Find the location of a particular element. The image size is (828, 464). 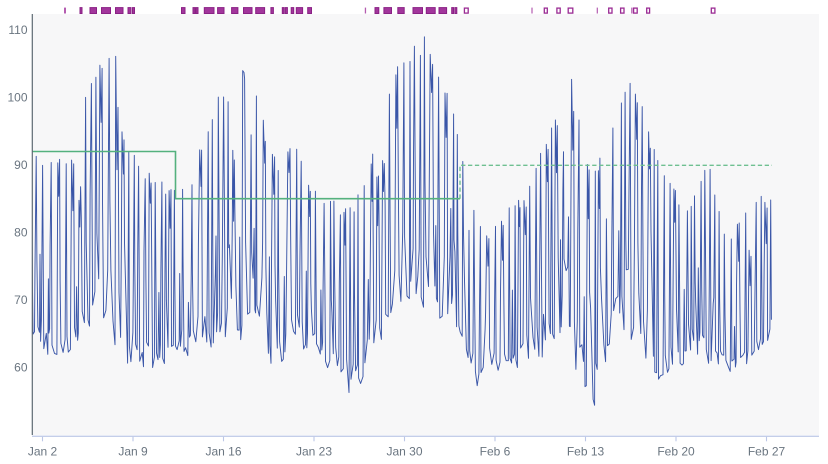

svg-text: Jan 2 is located at coordinates (43, 452).